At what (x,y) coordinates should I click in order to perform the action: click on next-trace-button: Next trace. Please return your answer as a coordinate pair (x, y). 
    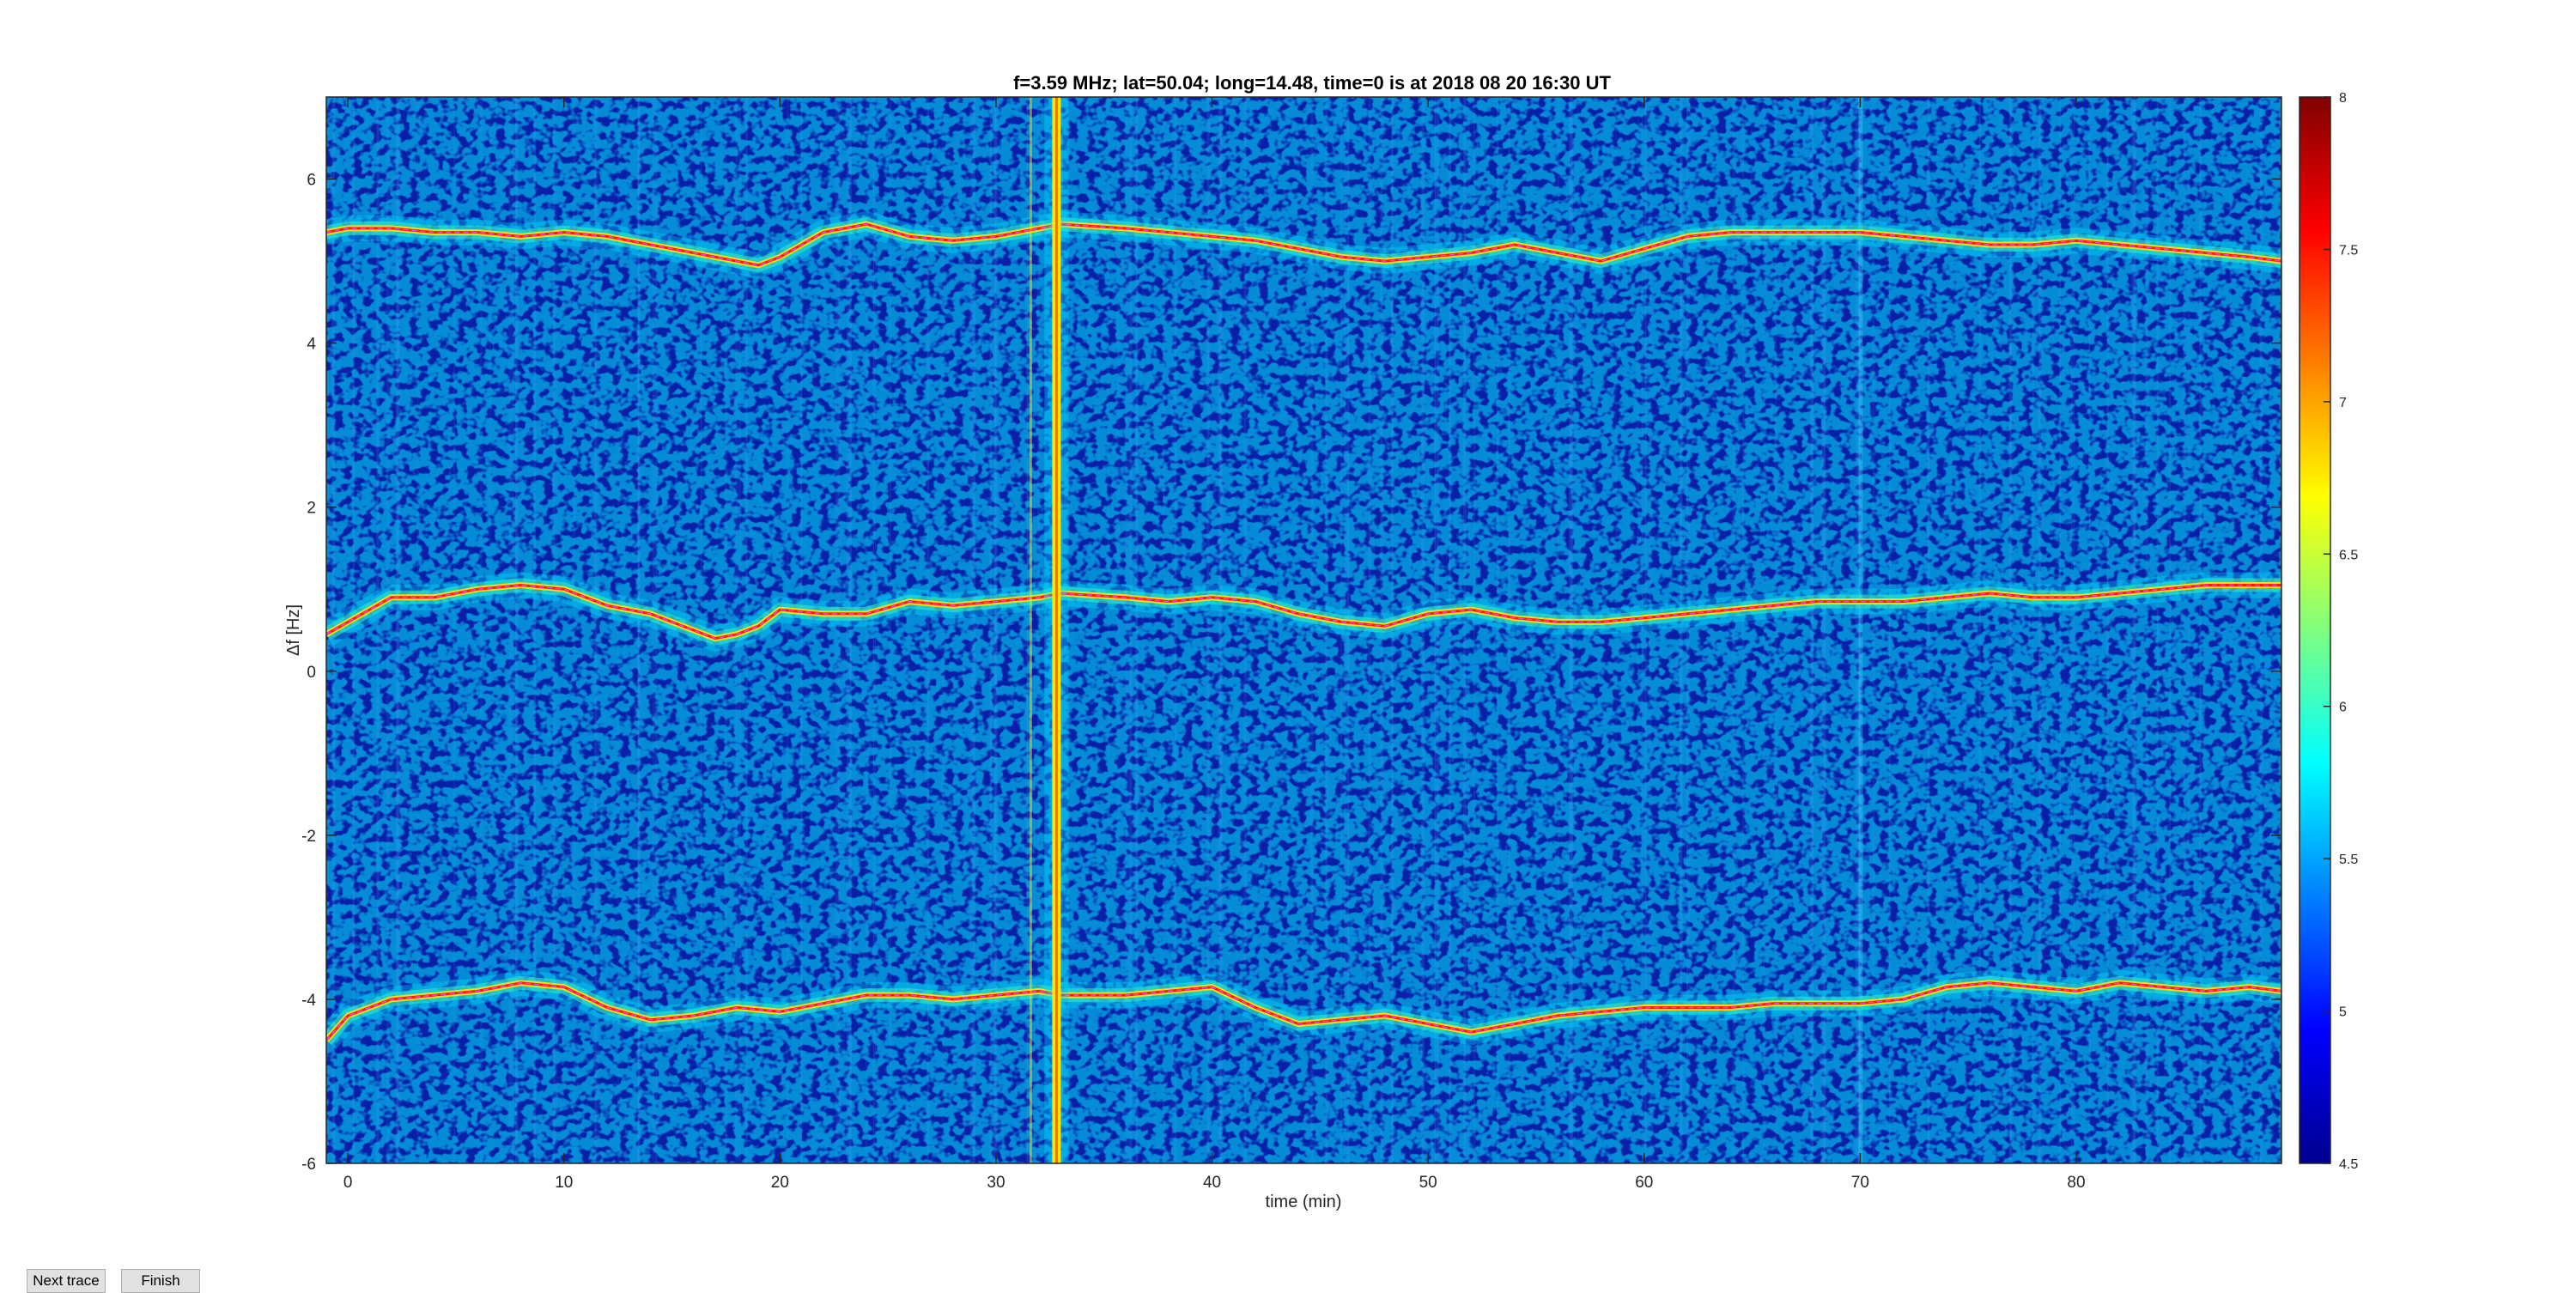
    Looking at the image, I should click on (66, 1281).